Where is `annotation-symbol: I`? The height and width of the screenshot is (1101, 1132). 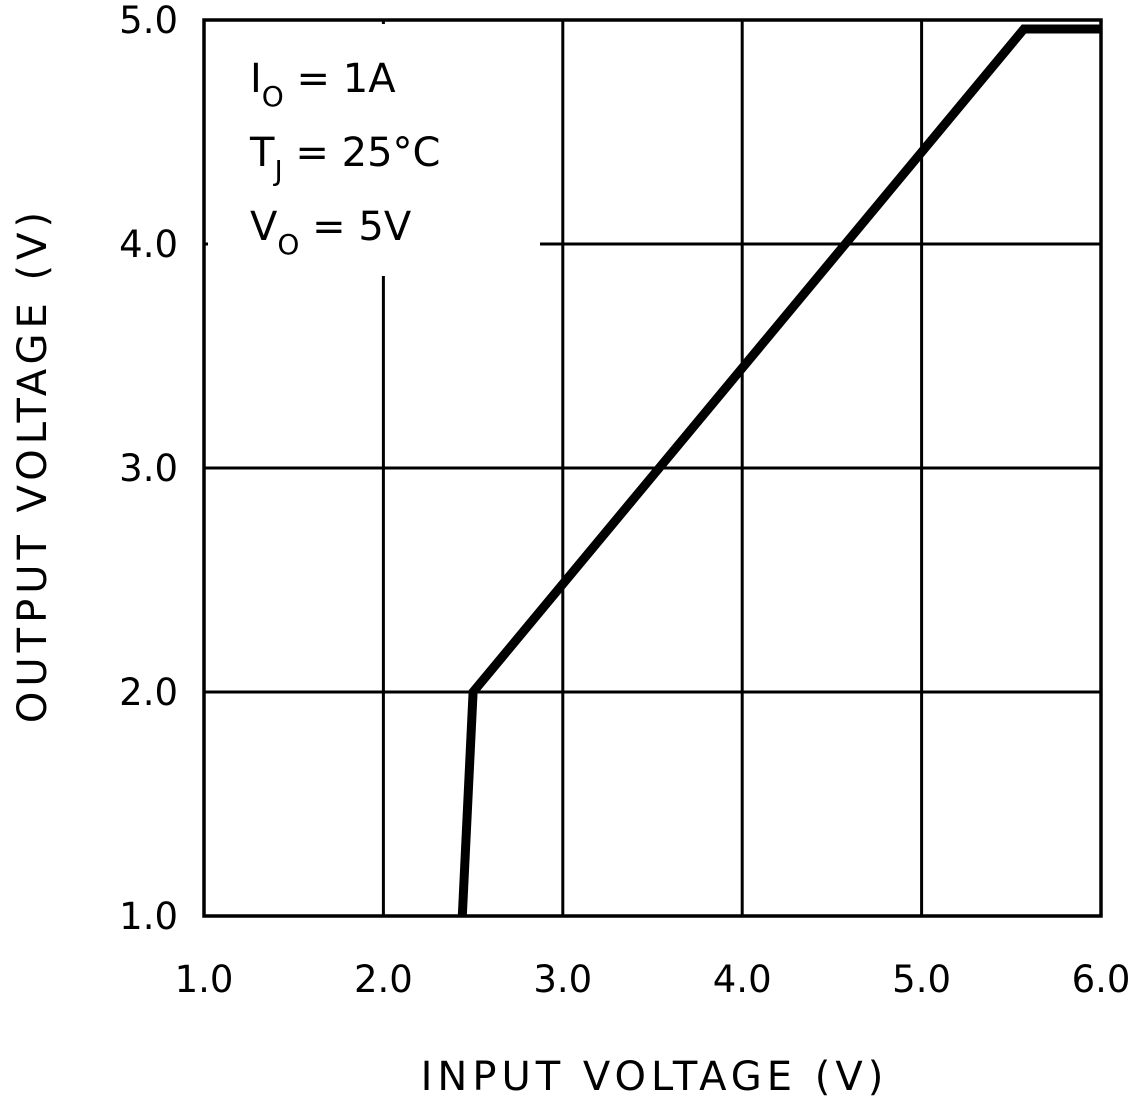 annotation-symbol: I is located at coordinates (256, 79).